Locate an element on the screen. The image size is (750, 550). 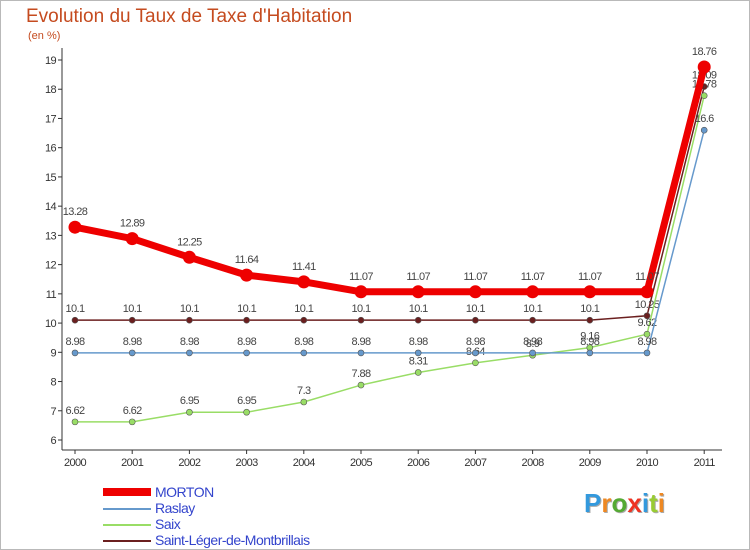
data-label: 12.25 is located at coordinates (189, 242).